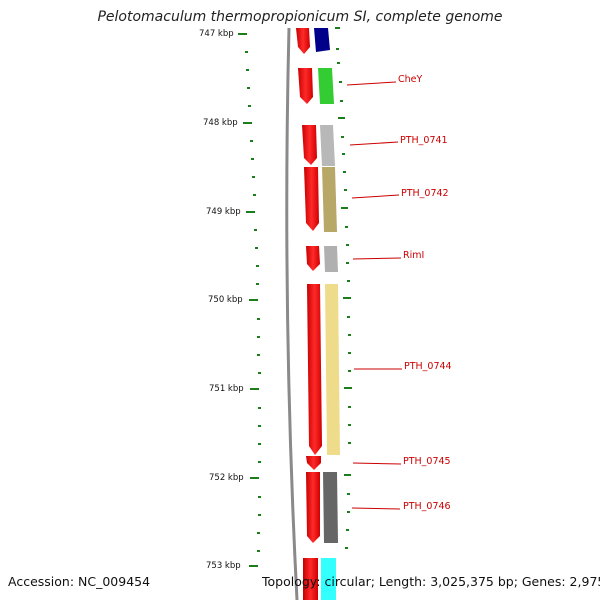 The height and width of the screenshot is (600, 600). Describe the element at coordinates (292, 313) in the screenshot. I see `genome-backbone-arc` at that location.